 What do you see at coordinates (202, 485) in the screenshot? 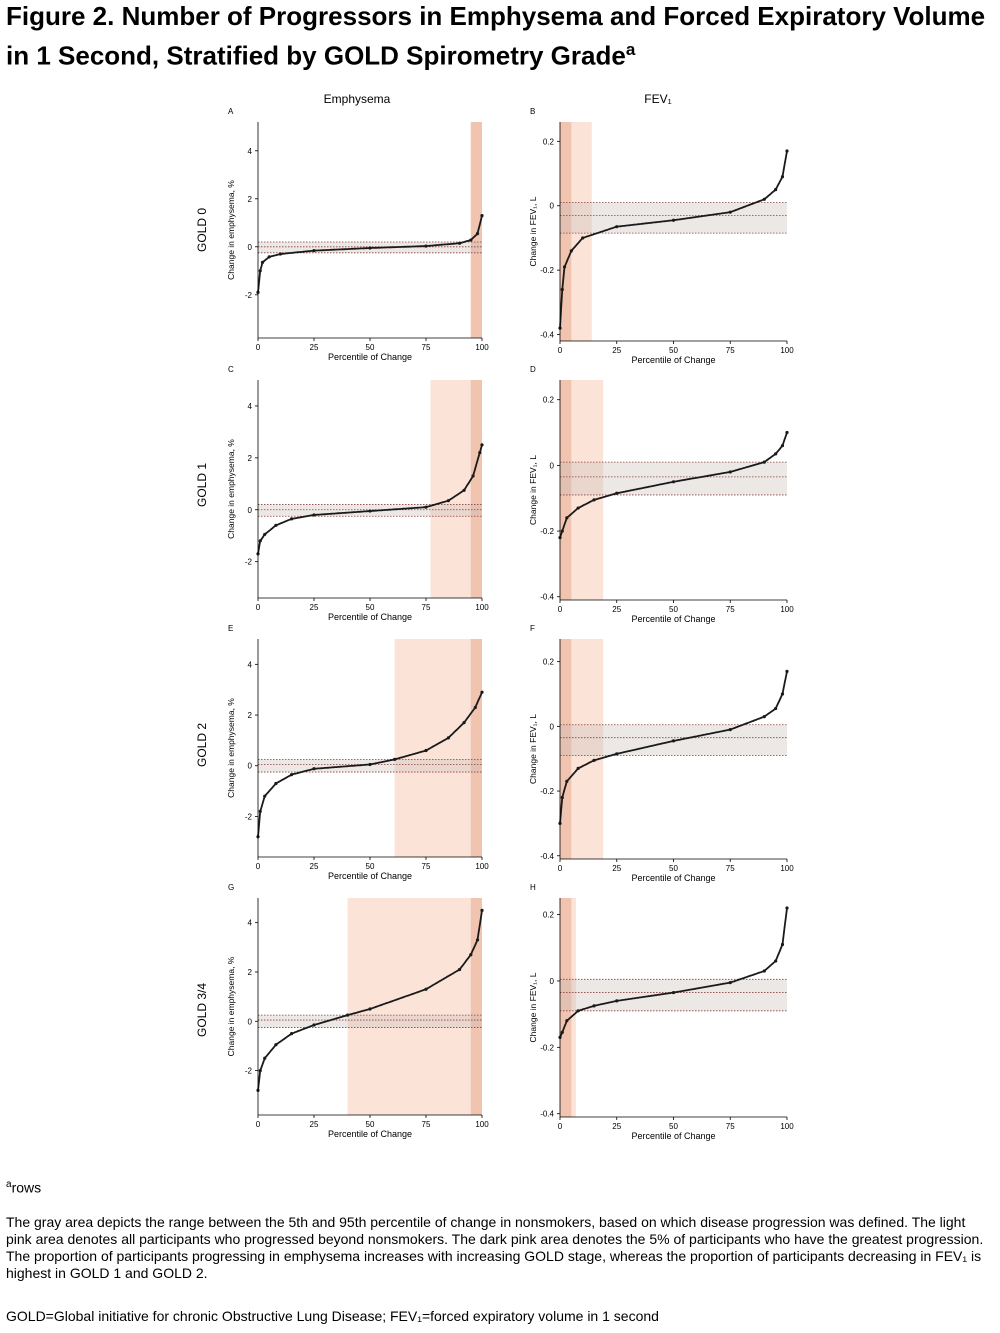
I see `row-label-gold-1: GOLD 1` at bounding box center [202, 485].